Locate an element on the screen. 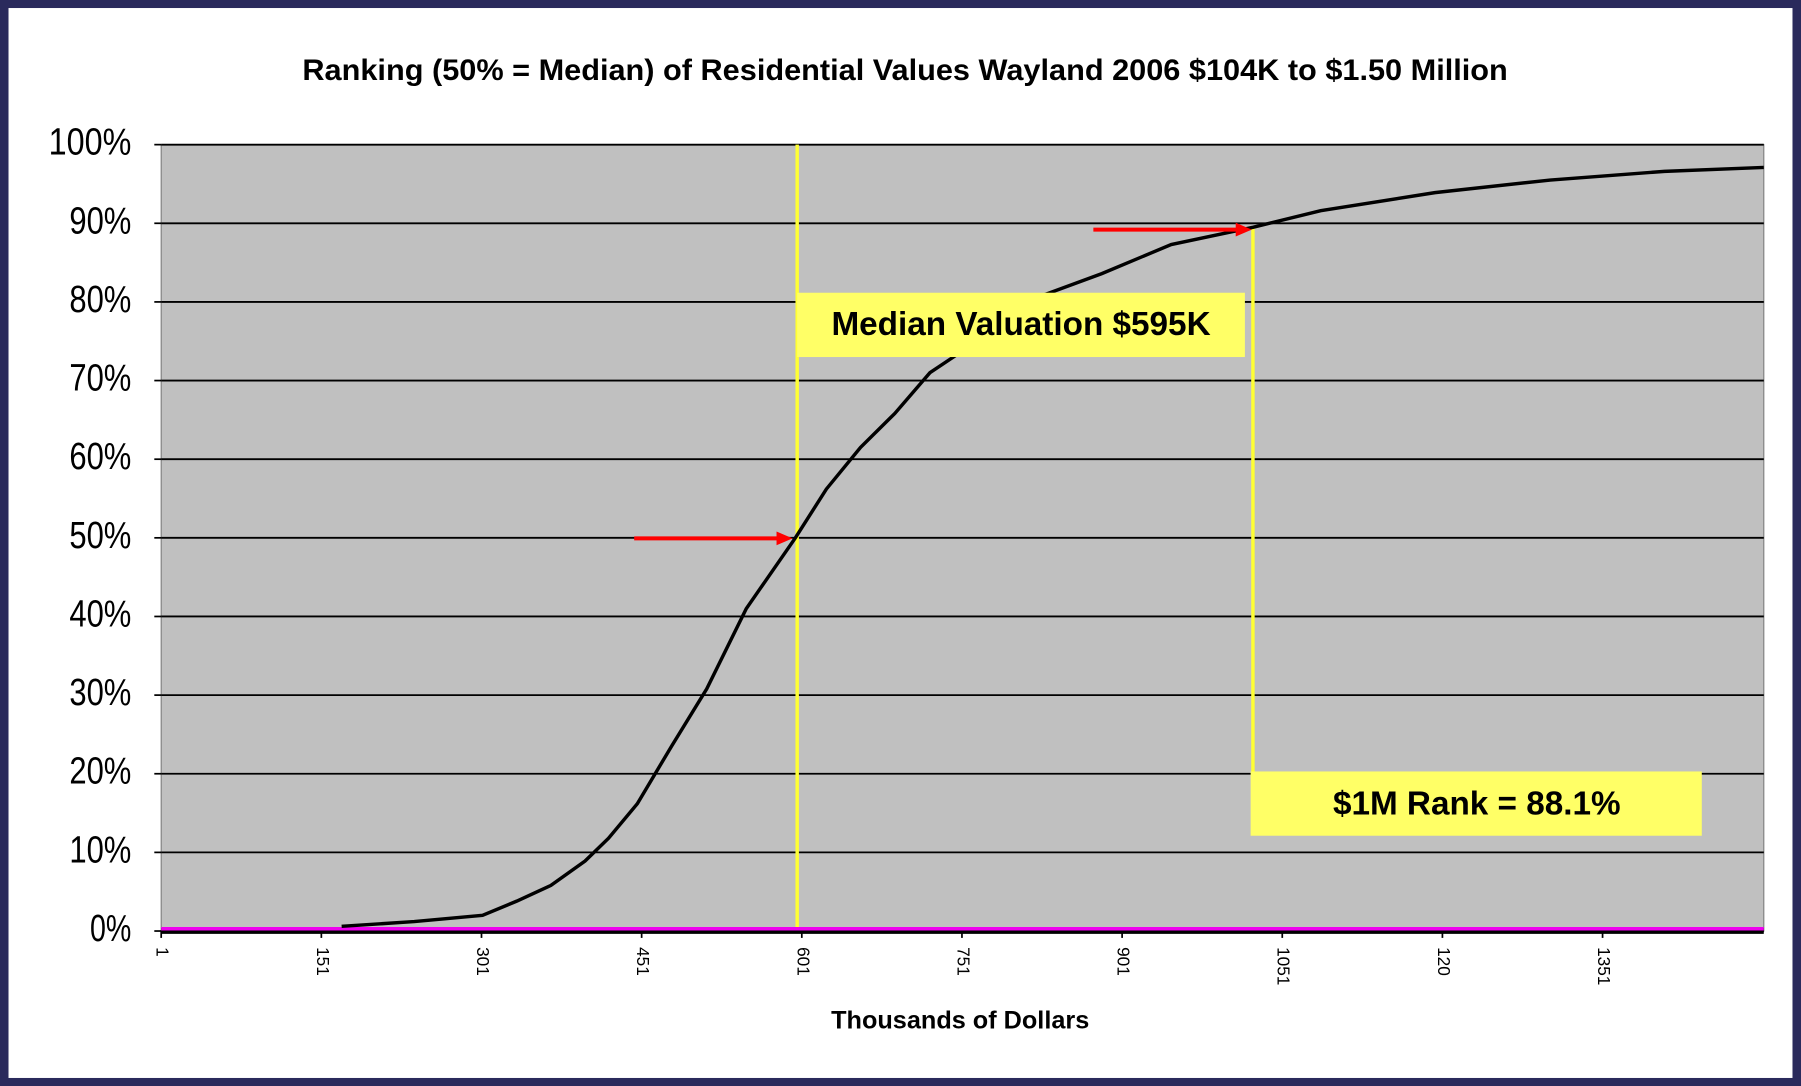  x-axis-label: Thousands of Dollars is located at coordinates (960, 1020).